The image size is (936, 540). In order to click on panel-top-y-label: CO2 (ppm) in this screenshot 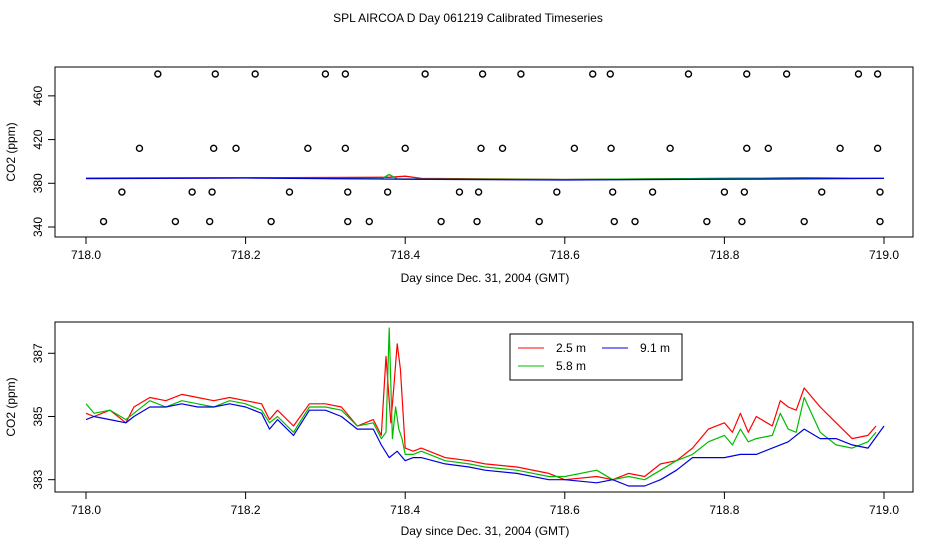, I will do `click(11, 151)`.